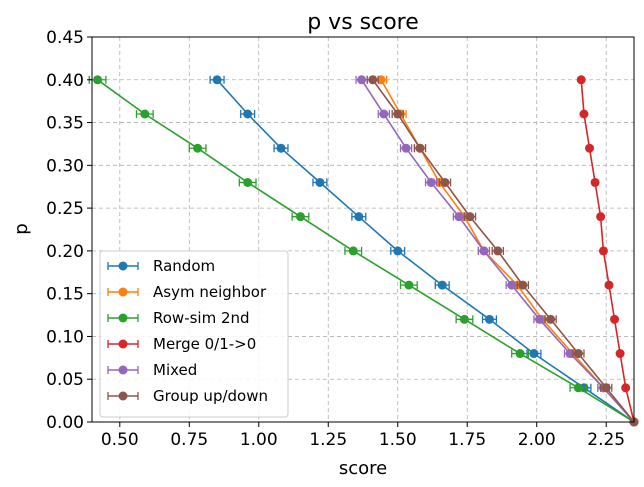  Describe the element at coordinates (152, 370) in the screenshot. I see `legend-item: Mixed` at that location.